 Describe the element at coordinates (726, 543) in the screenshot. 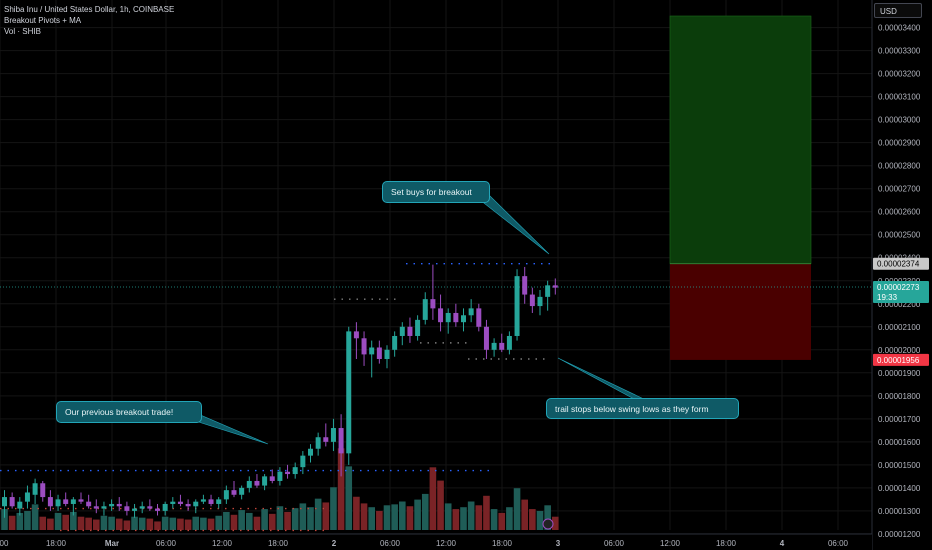

I see `time-tick-label: 18:00` at that location.